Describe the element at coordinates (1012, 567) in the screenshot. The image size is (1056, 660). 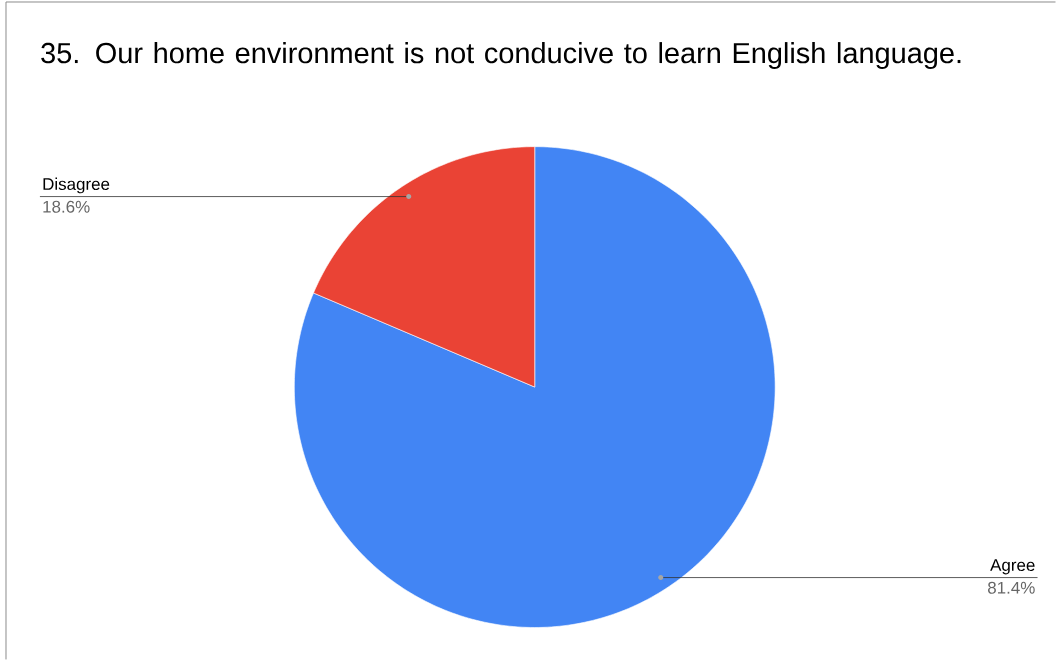
I see `slice-label: Agree` at that location.